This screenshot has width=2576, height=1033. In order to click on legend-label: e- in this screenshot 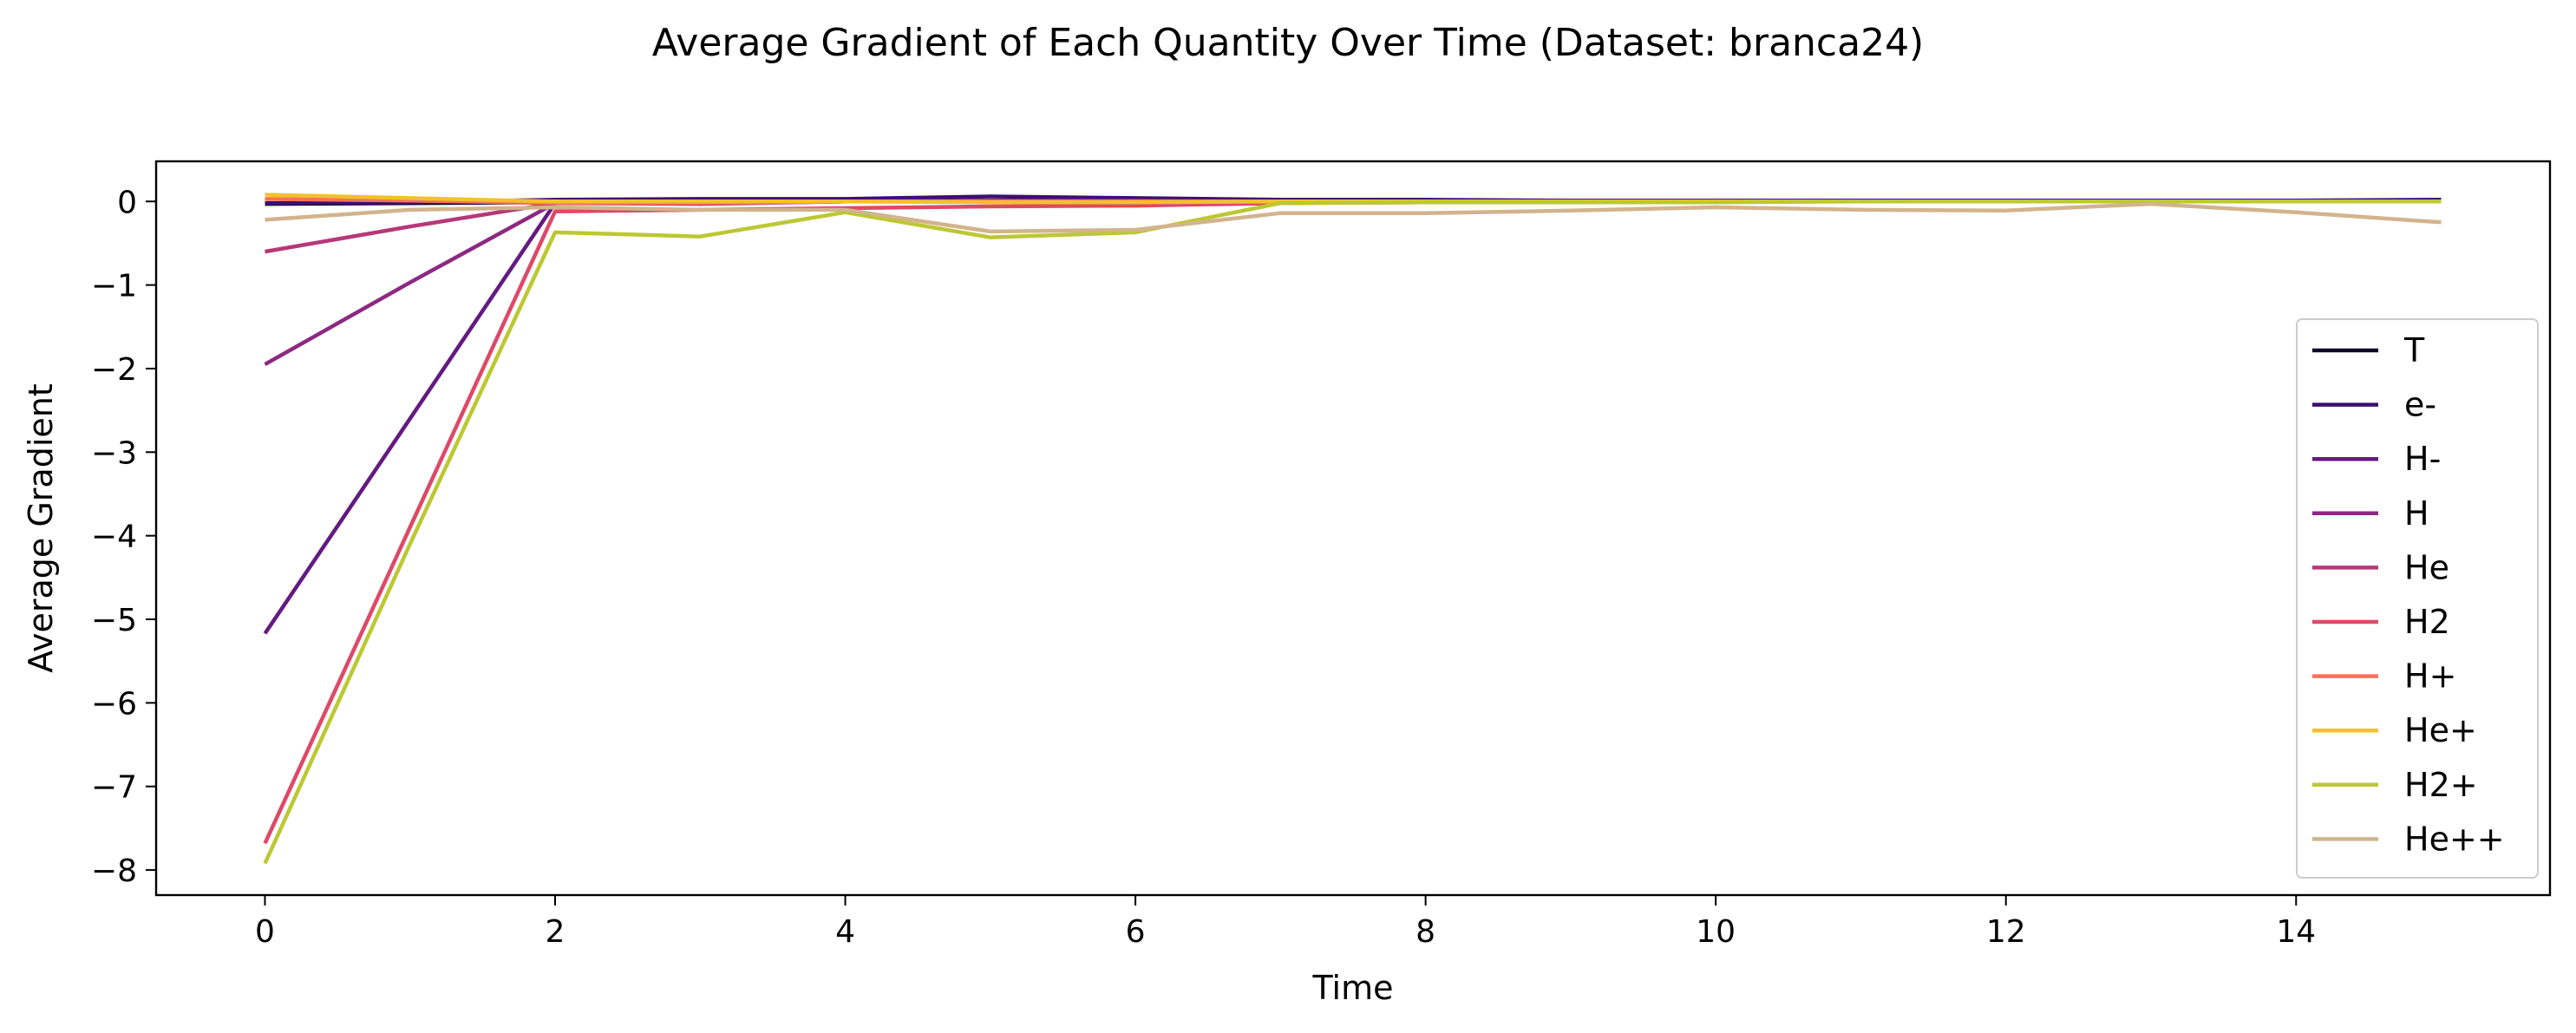, I will do `click(2420, 405)`.